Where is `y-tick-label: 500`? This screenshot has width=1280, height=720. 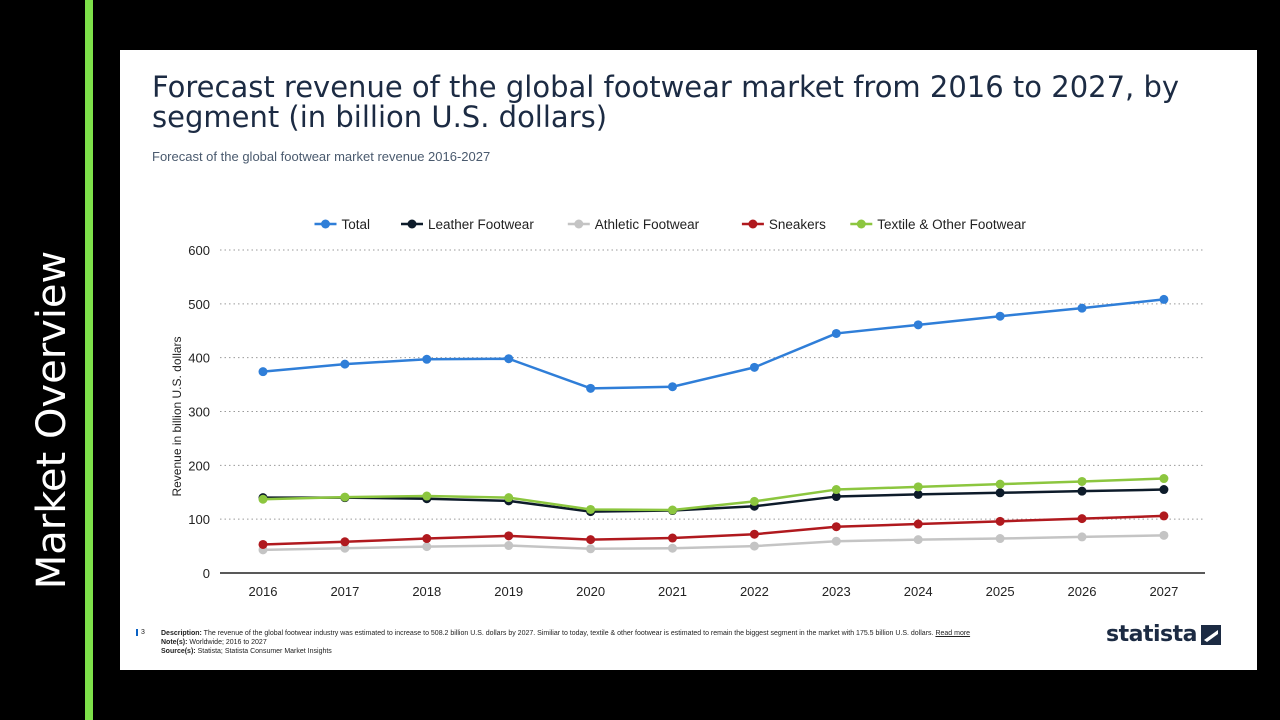 y-tick-label: 500 is located at coordinates (199, 304).